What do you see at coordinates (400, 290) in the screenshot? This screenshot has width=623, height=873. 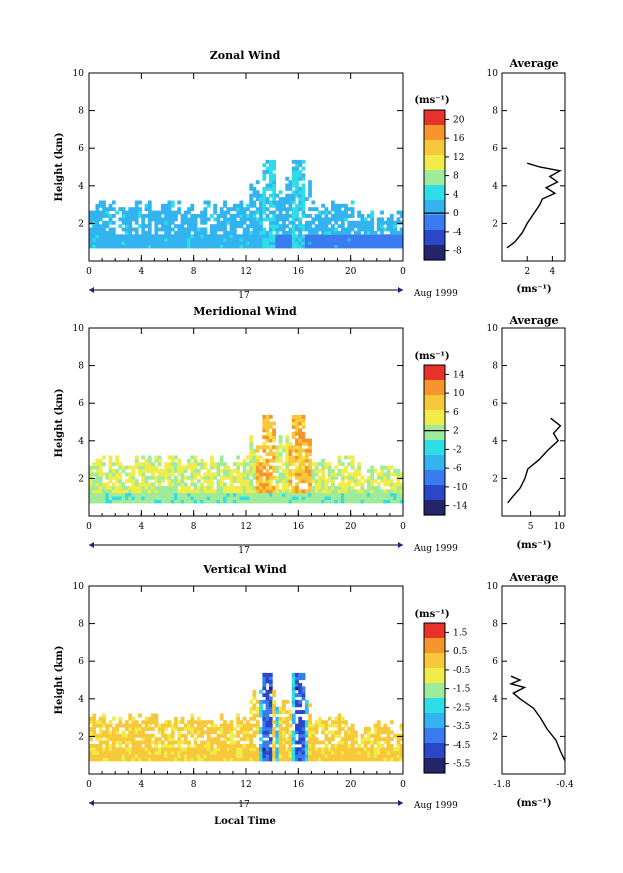 I see `time-axis-arrow-right` at bounding box center [400, 290].